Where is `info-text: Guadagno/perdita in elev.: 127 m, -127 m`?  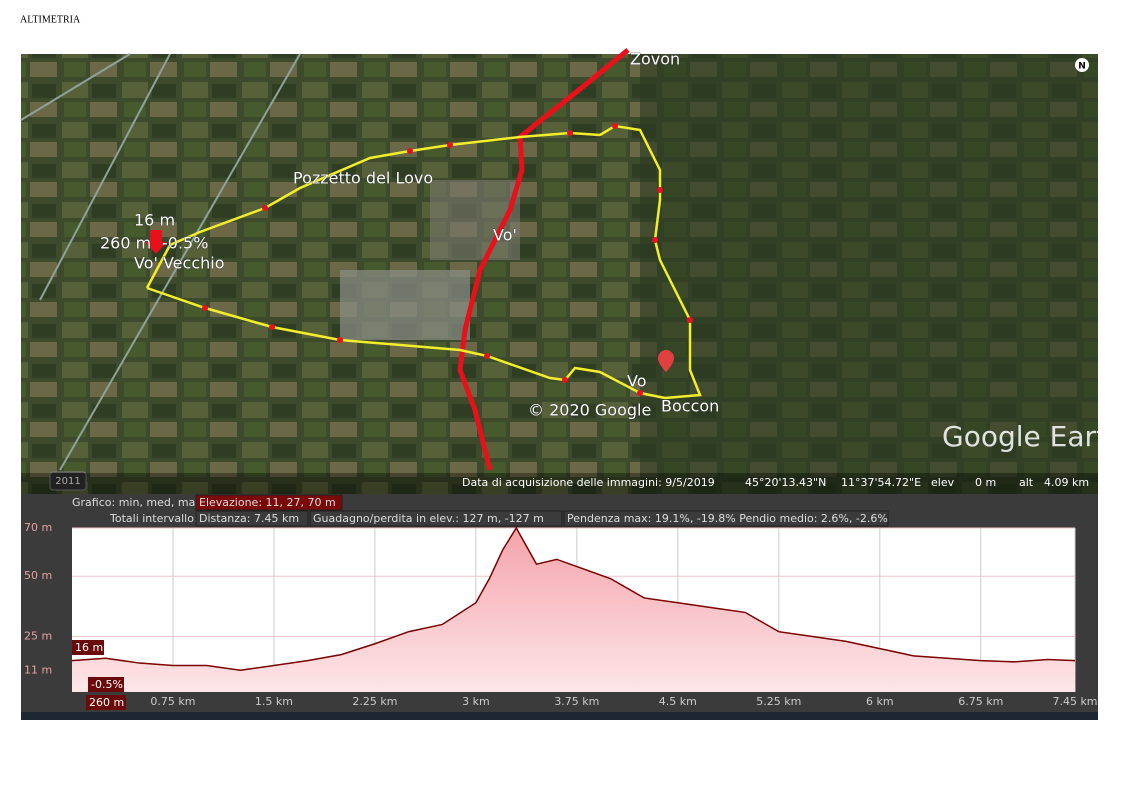
info-text: Guadagno/perdita in elev.: 127 m, -127 m is located at coordinates (428, 518).